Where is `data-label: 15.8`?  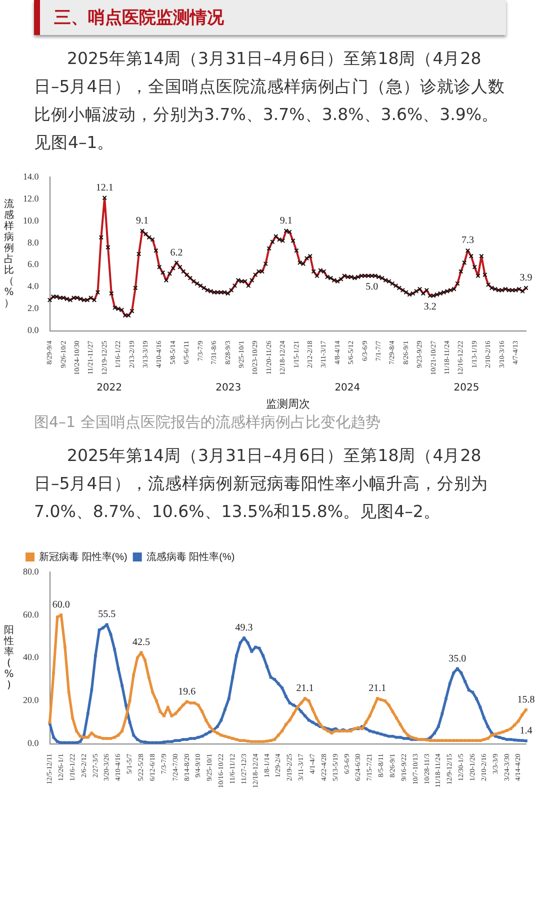 data-label: 15.8 is located at coordinates (526, 700).